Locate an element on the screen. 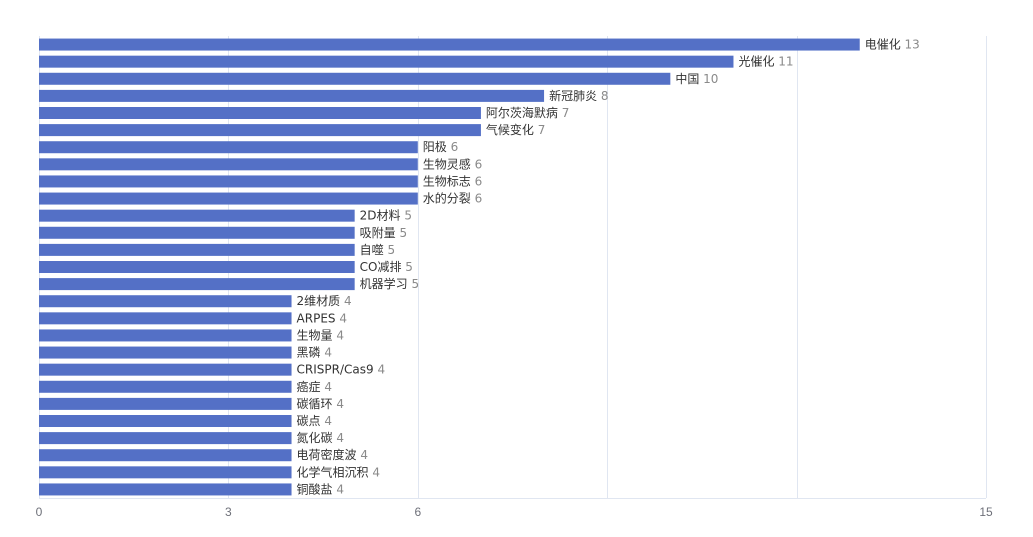 The height and width of the screenshot is (537, 1033). bar-label: 中国 10 is located at coordinates (696, 78).